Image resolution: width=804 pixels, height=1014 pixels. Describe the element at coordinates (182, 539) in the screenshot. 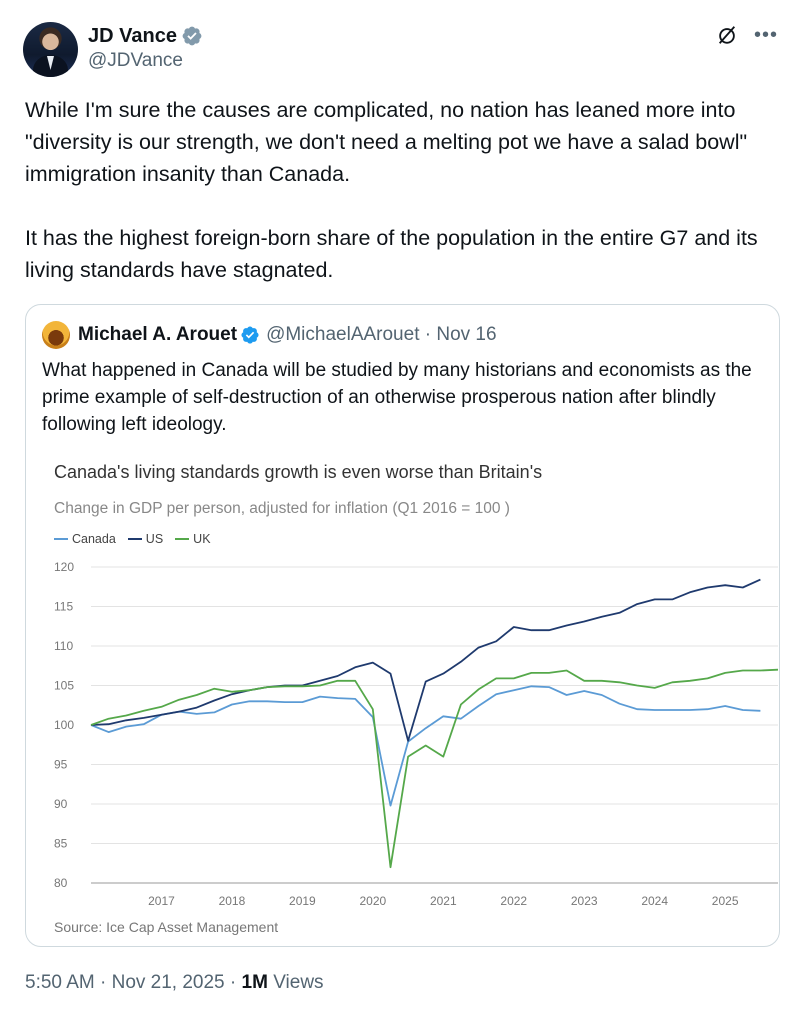

I see `legend-swatch-uk` at that location.